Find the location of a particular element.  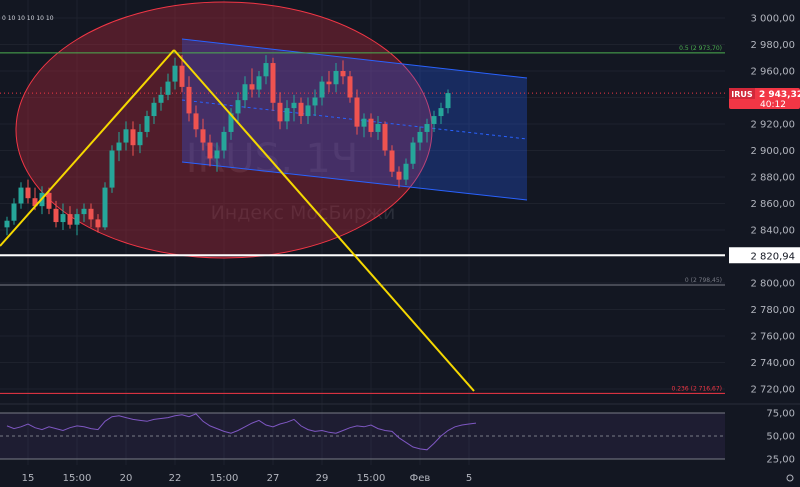

channel-middle-line is located at coordinates (354, 119).